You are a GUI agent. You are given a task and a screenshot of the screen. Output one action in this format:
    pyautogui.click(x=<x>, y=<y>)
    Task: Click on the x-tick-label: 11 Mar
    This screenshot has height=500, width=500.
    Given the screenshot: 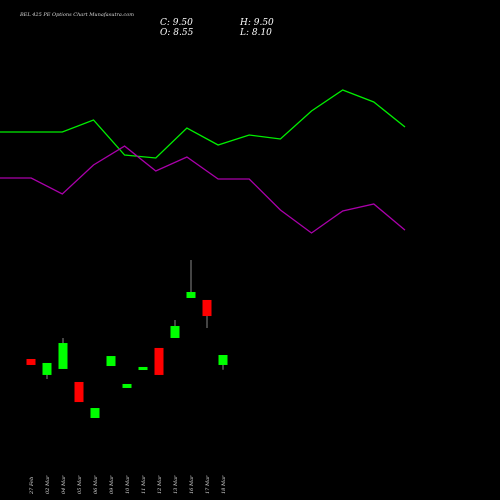 What is the action you would take?
    pyautogui.click(x=144, y=484)
    